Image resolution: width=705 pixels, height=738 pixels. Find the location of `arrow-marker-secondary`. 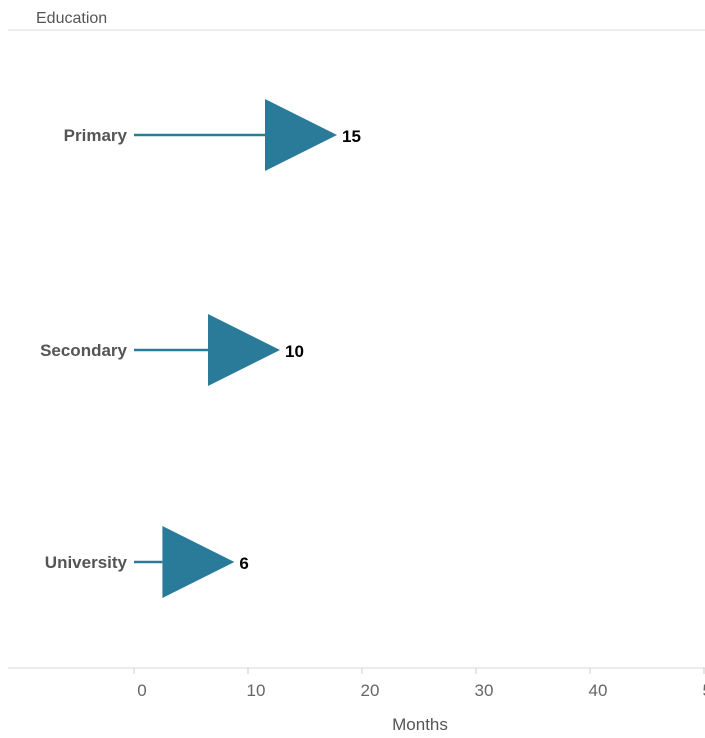

arrow-marker-secondary is located at coordinates (244, 350).